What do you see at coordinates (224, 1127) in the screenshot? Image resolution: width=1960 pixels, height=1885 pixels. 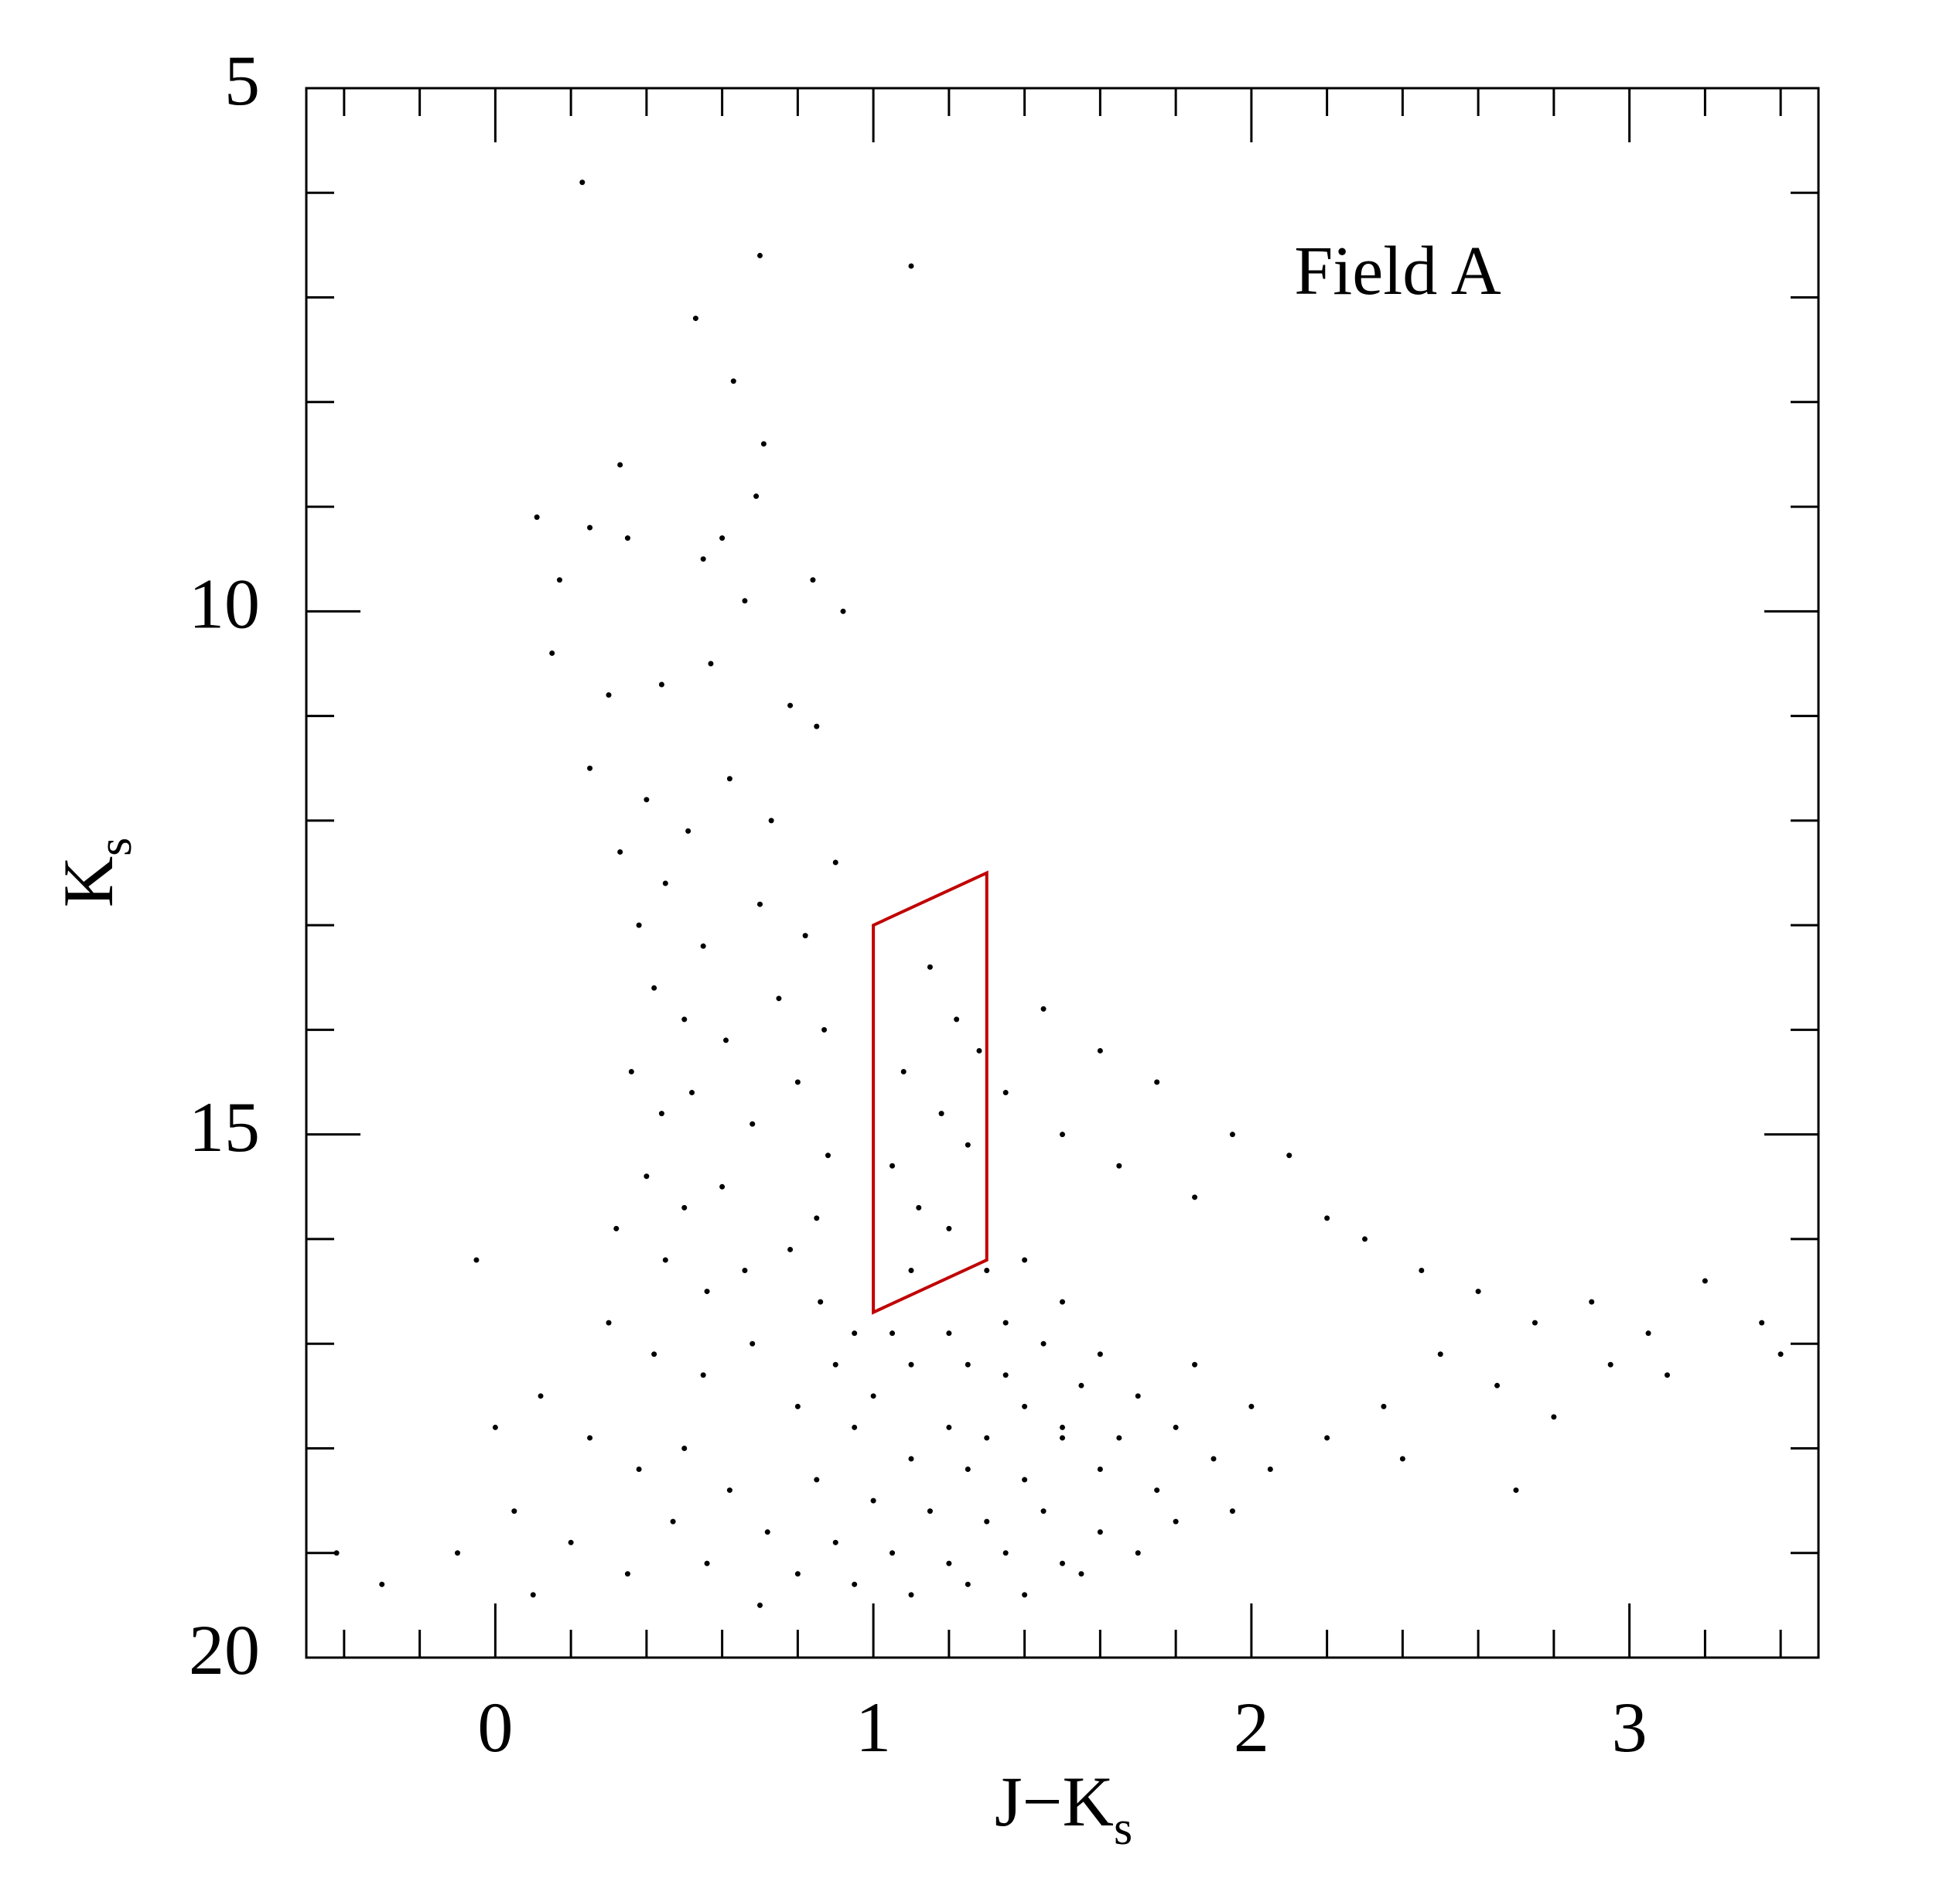 I see `y-tick-label: 15` at bounding box center [224, 1127].